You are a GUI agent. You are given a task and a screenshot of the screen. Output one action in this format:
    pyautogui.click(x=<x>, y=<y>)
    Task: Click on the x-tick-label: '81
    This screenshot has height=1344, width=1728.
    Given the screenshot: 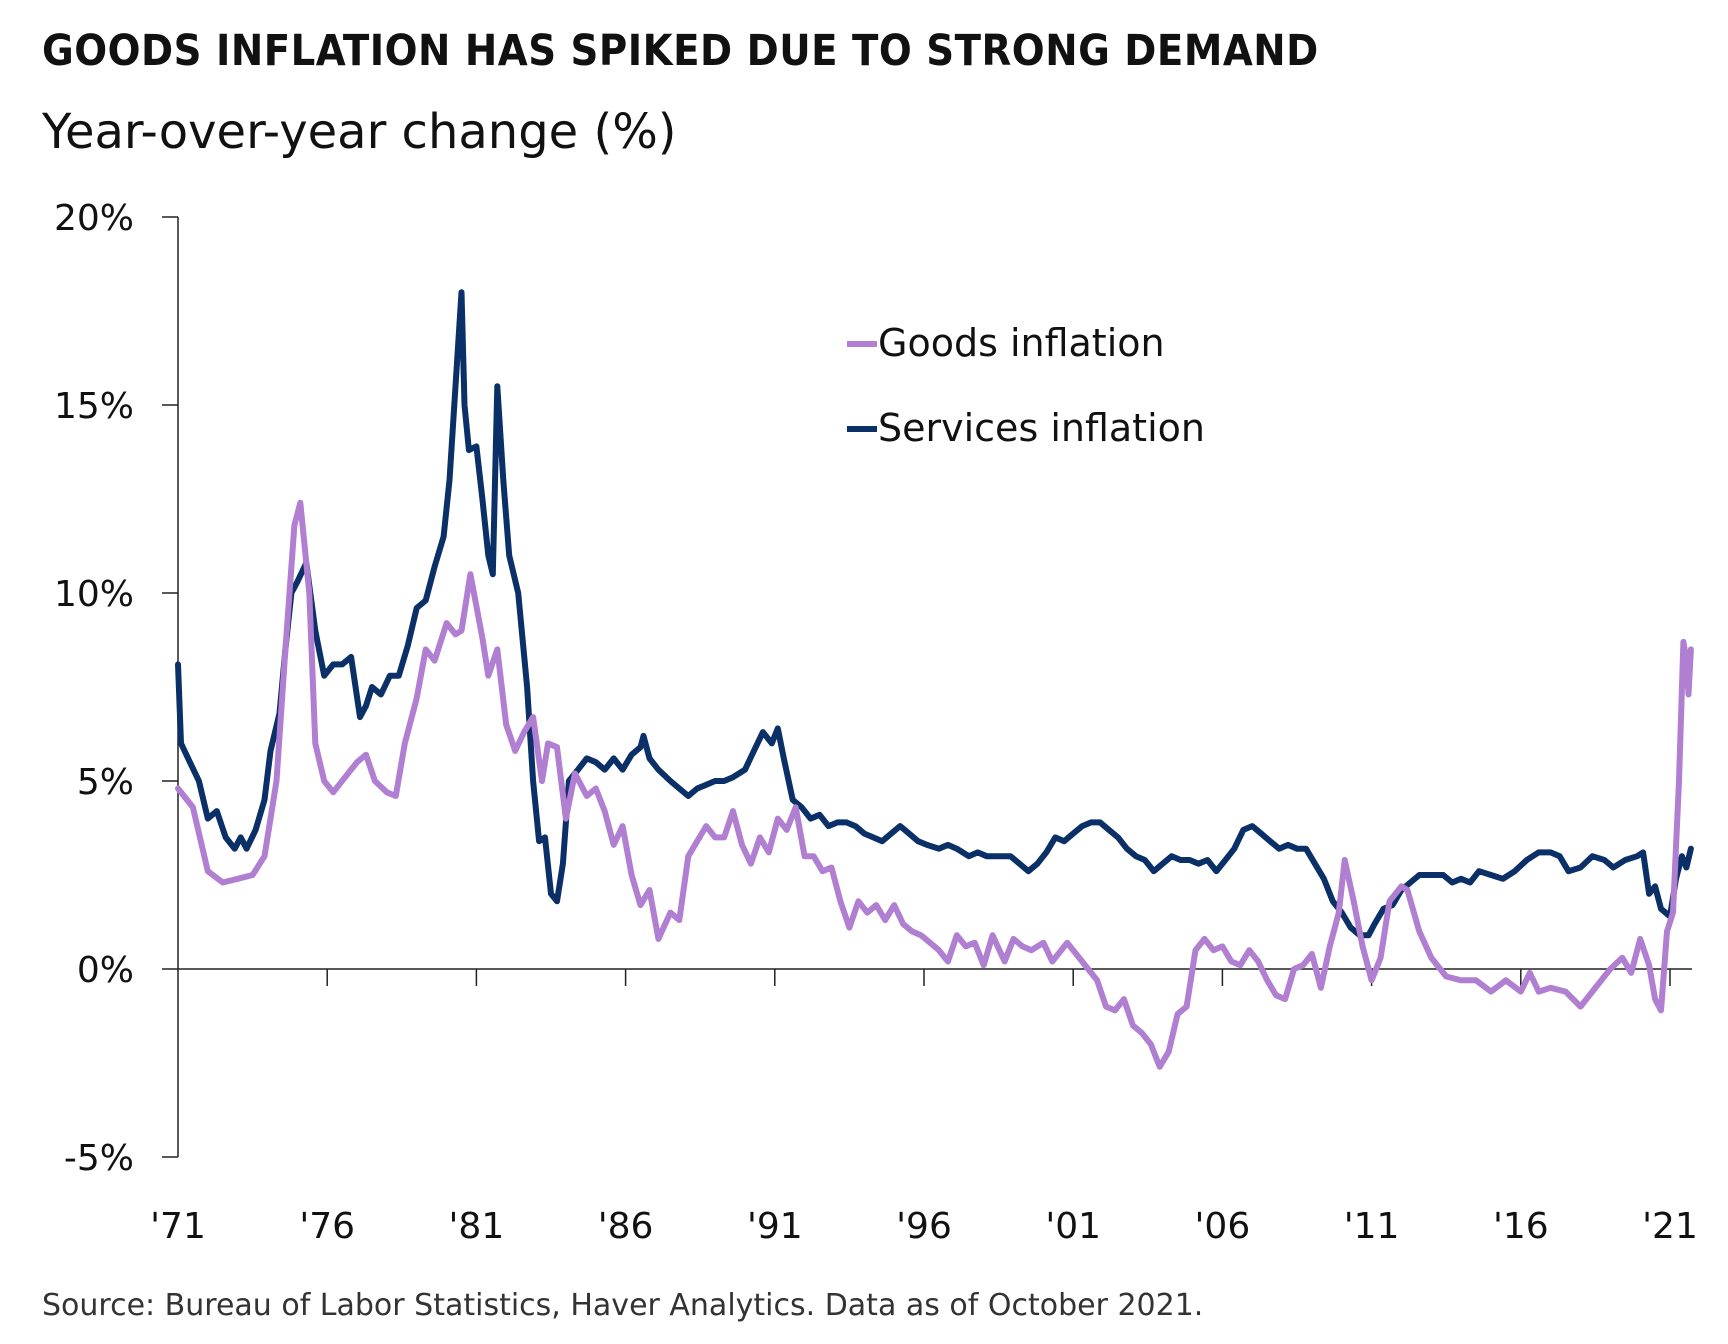 What is the action you would take?
    pyautogui.click(x=477, y=1226)
    